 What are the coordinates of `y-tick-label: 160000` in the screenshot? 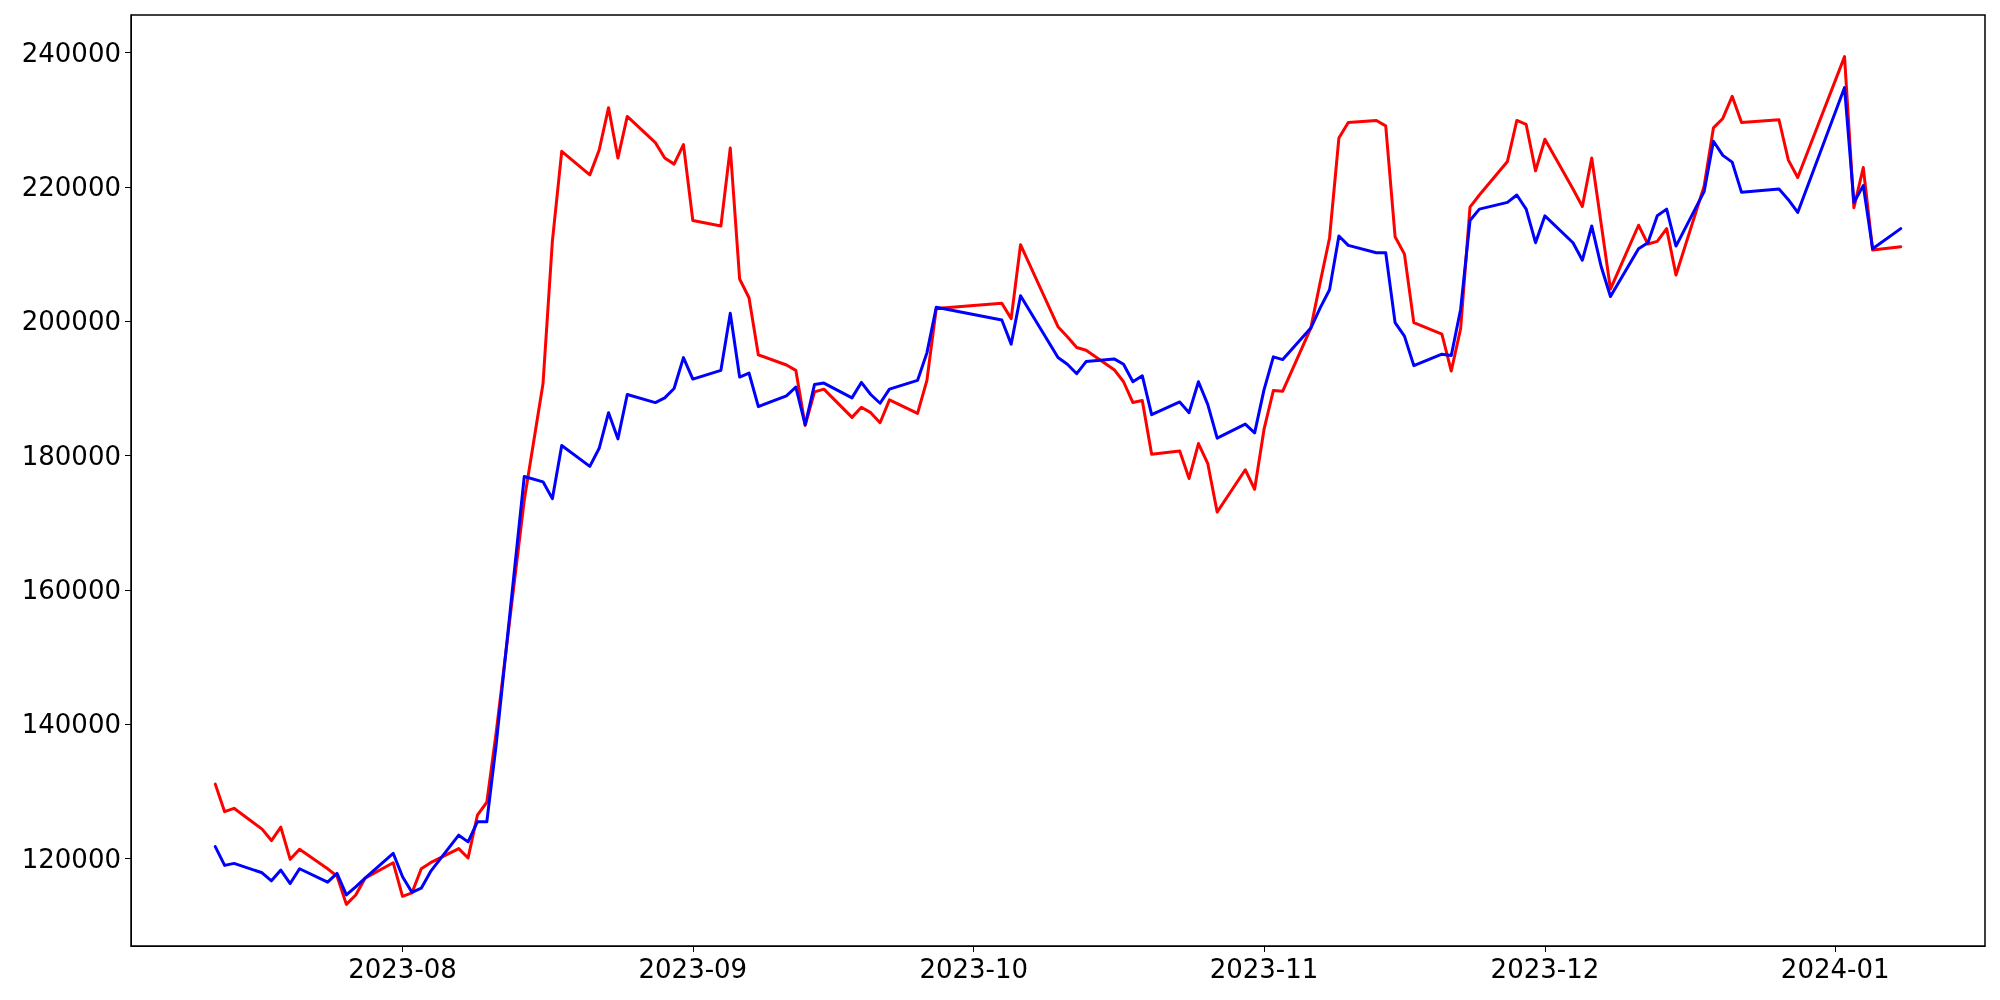 It's located at (71, 589).